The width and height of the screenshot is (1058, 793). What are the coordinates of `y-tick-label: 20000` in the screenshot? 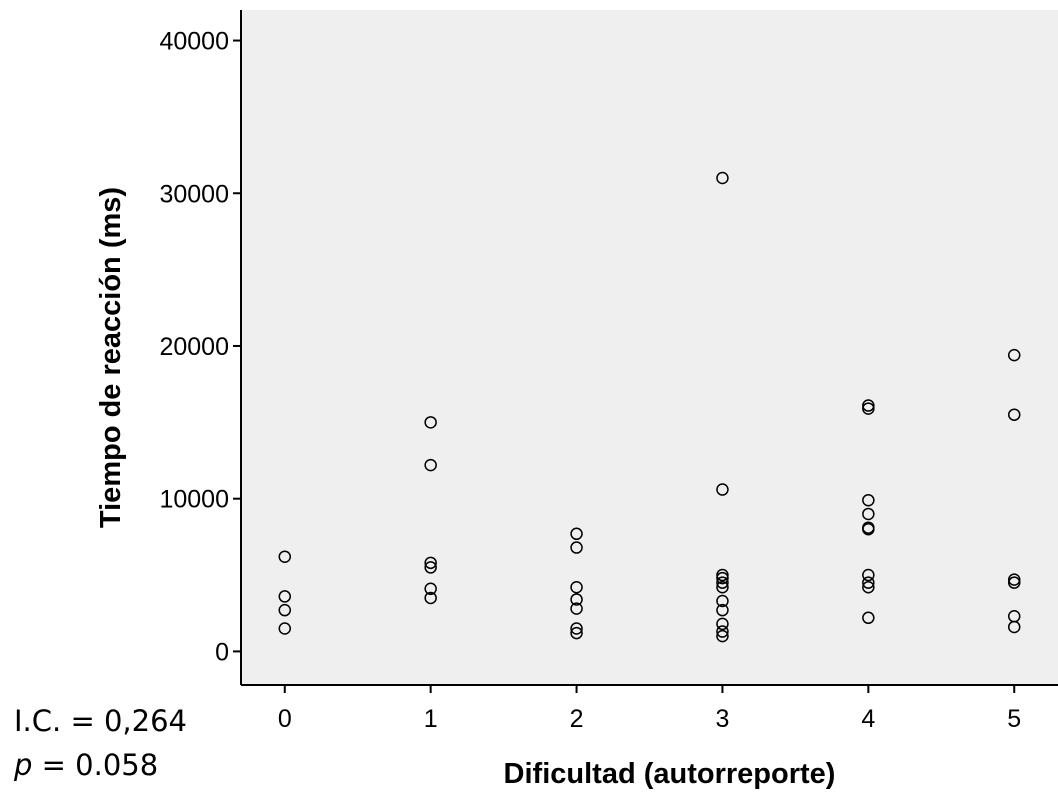 It's located at (194, 347).